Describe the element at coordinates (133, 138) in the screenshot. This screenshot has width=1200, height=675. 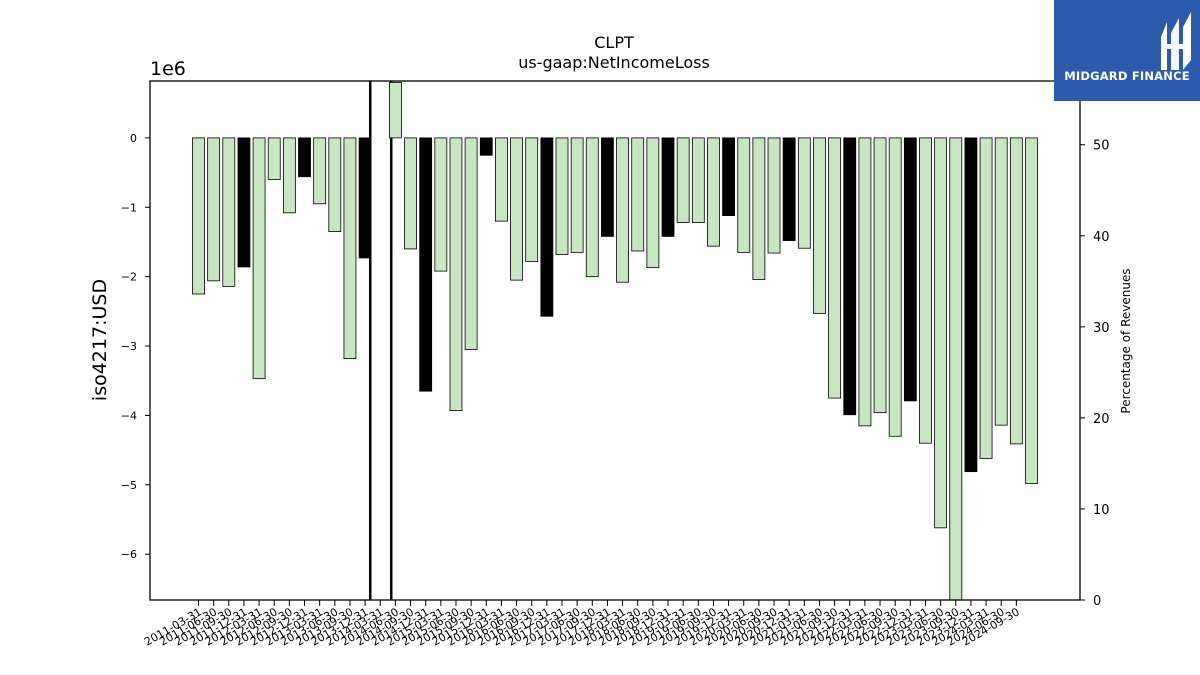
I see `y-tick-label: 0` at that location.